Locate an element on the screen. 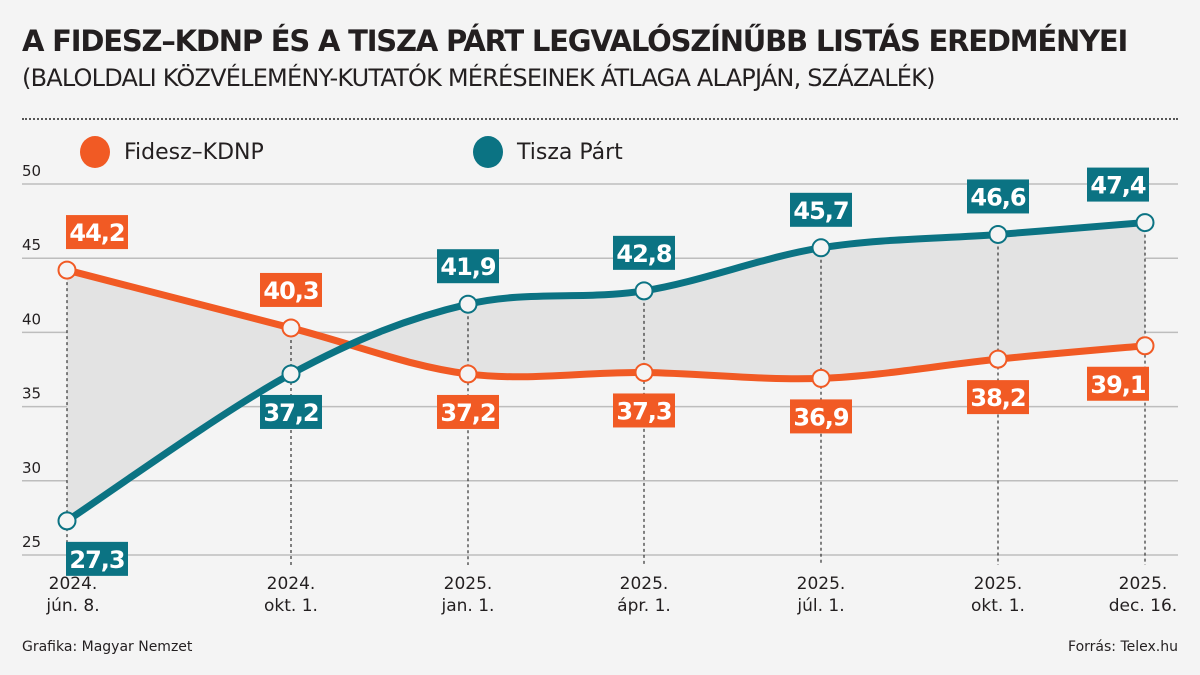 The height and width of the screenshot is (675, 1200). data-label: 44,2 is located at coordinates (96, 233).